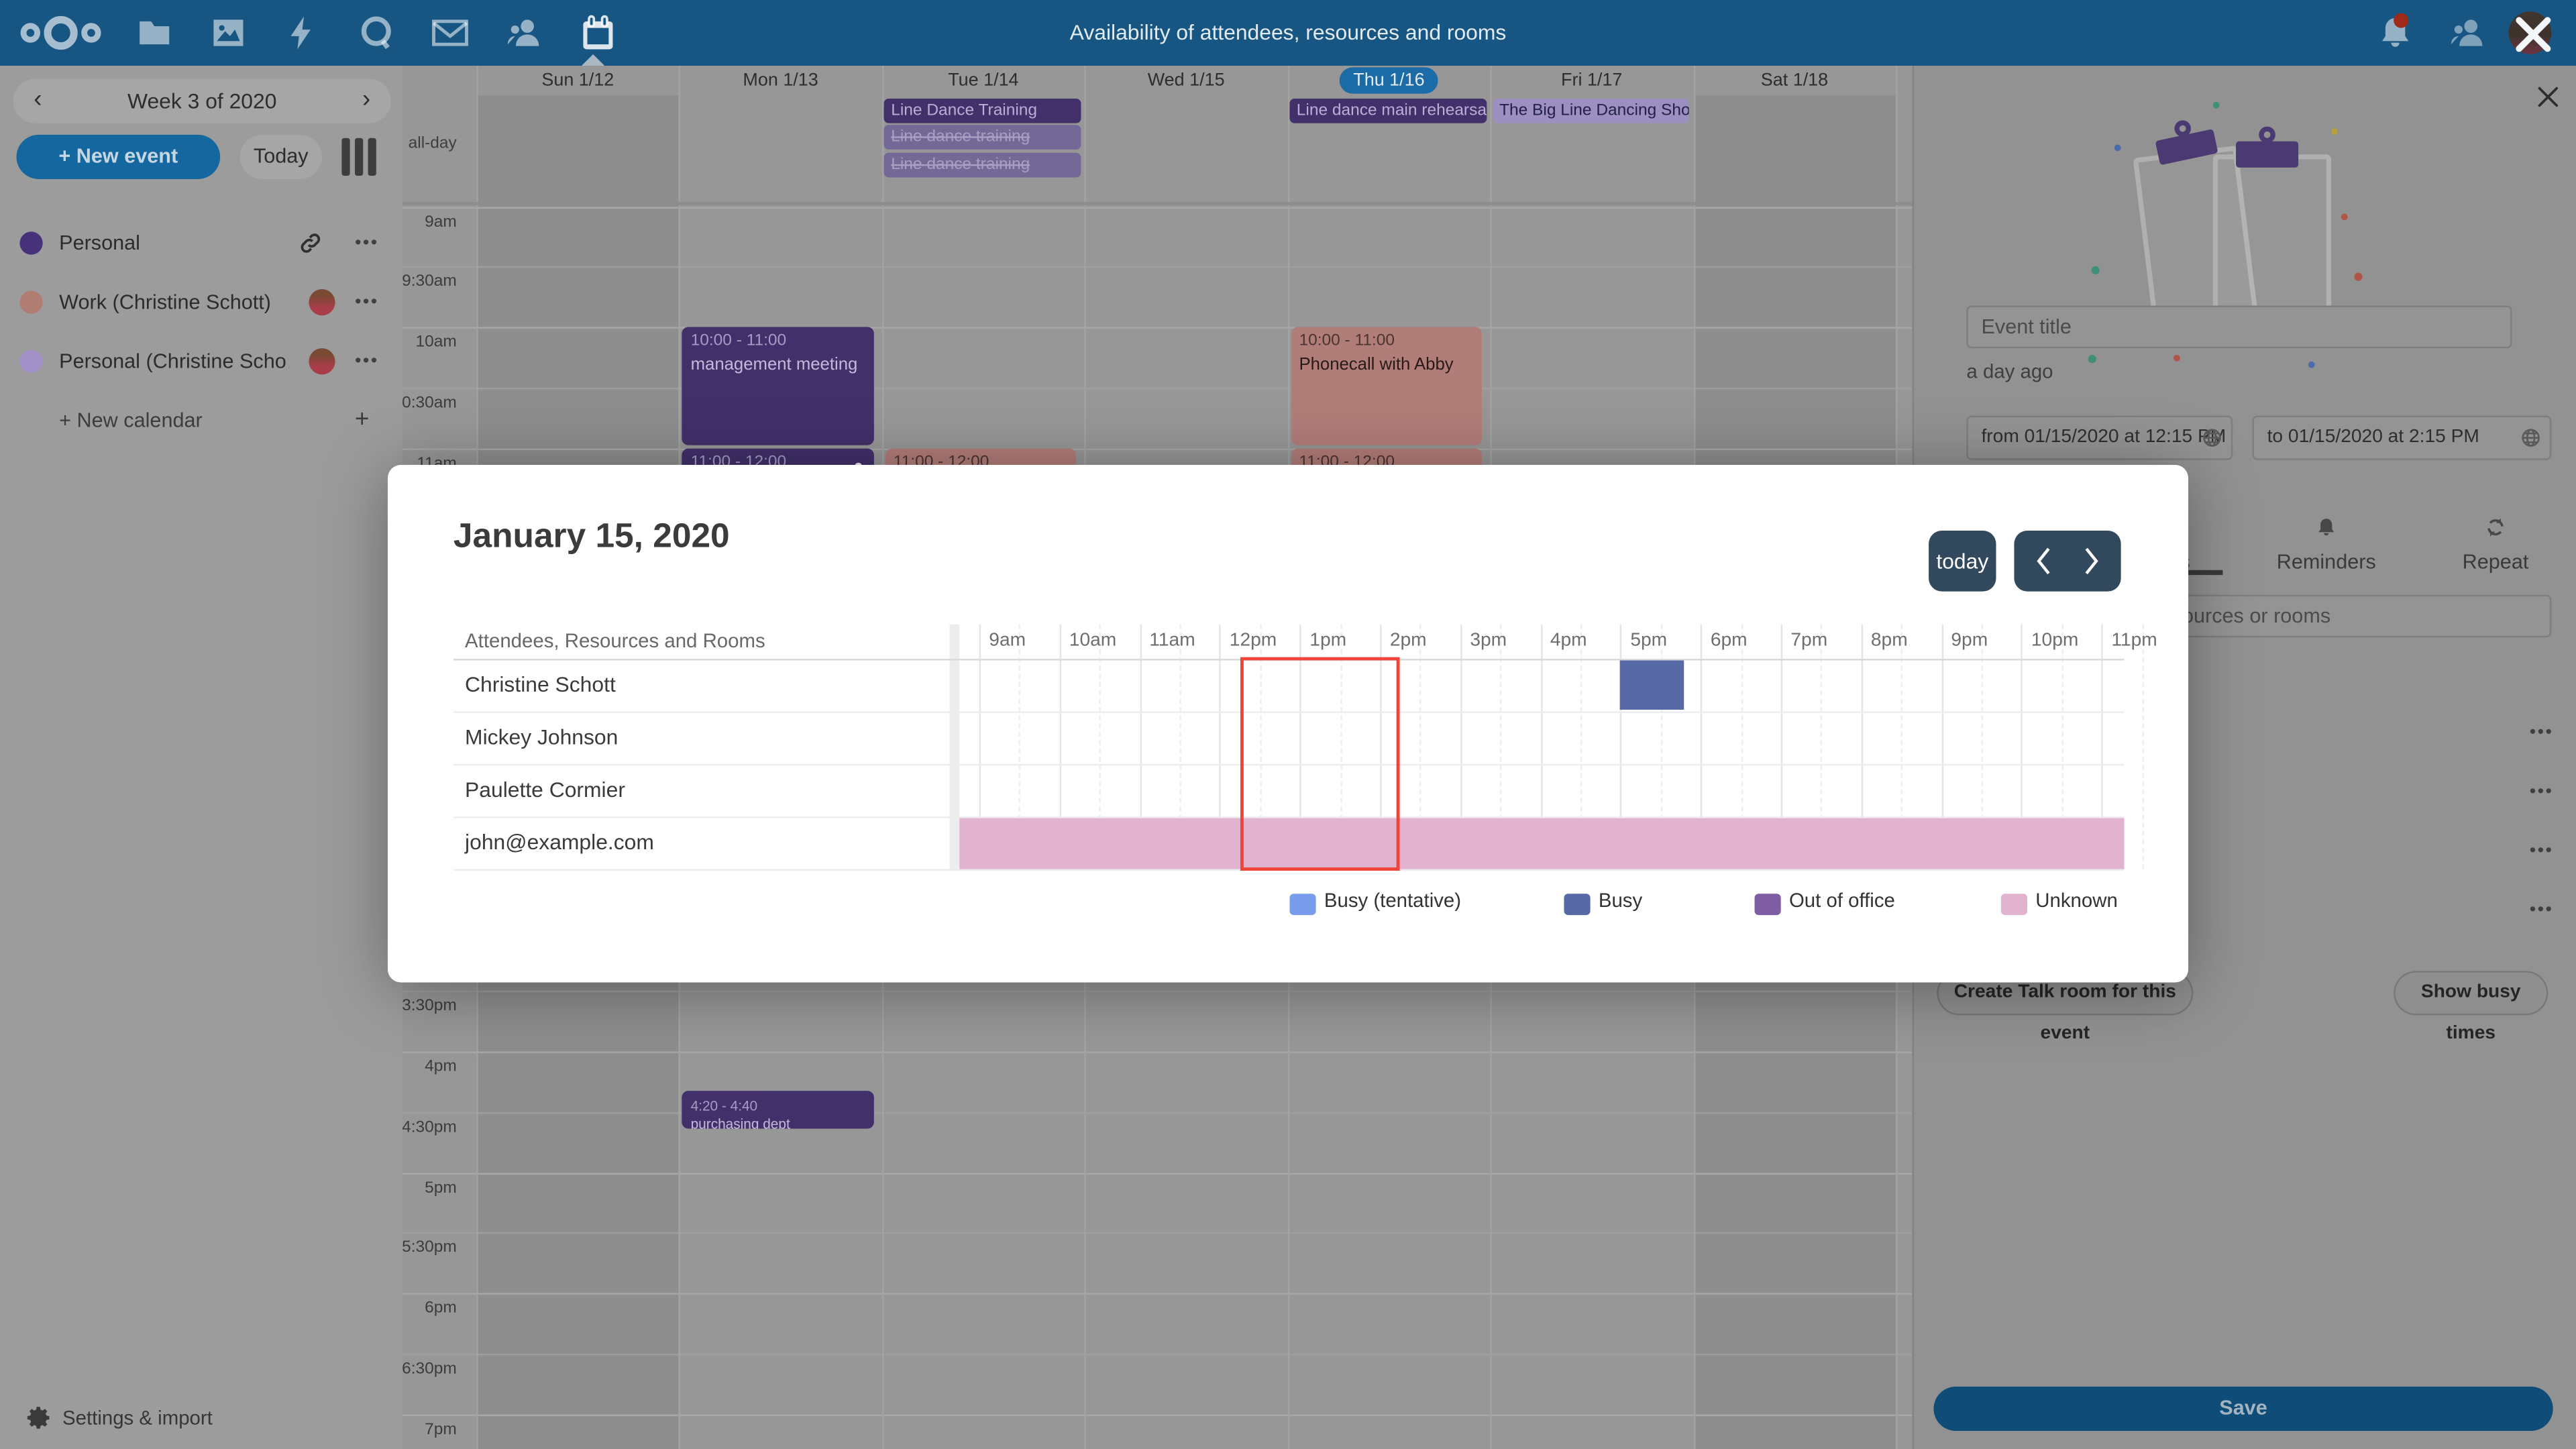  What do you see at coordinates (1809, 641) in the screenshot?
I see `modal-hour-label: 7pm` at bounding box center [1809, 641].